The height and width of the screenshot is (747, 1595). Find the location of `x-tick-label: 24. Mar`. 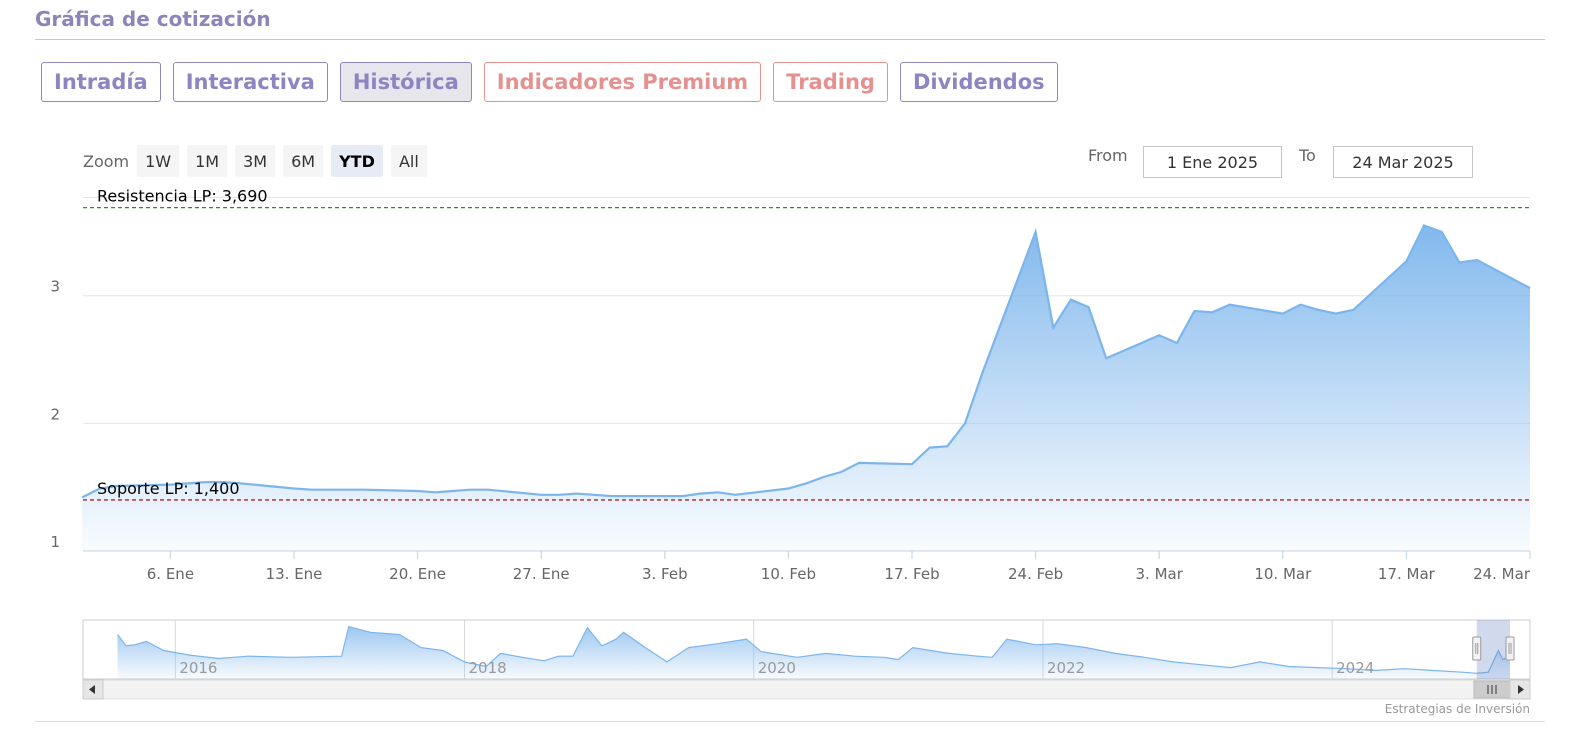

x-tick-label: 24. Mar is located at coordinates (1502, 574).